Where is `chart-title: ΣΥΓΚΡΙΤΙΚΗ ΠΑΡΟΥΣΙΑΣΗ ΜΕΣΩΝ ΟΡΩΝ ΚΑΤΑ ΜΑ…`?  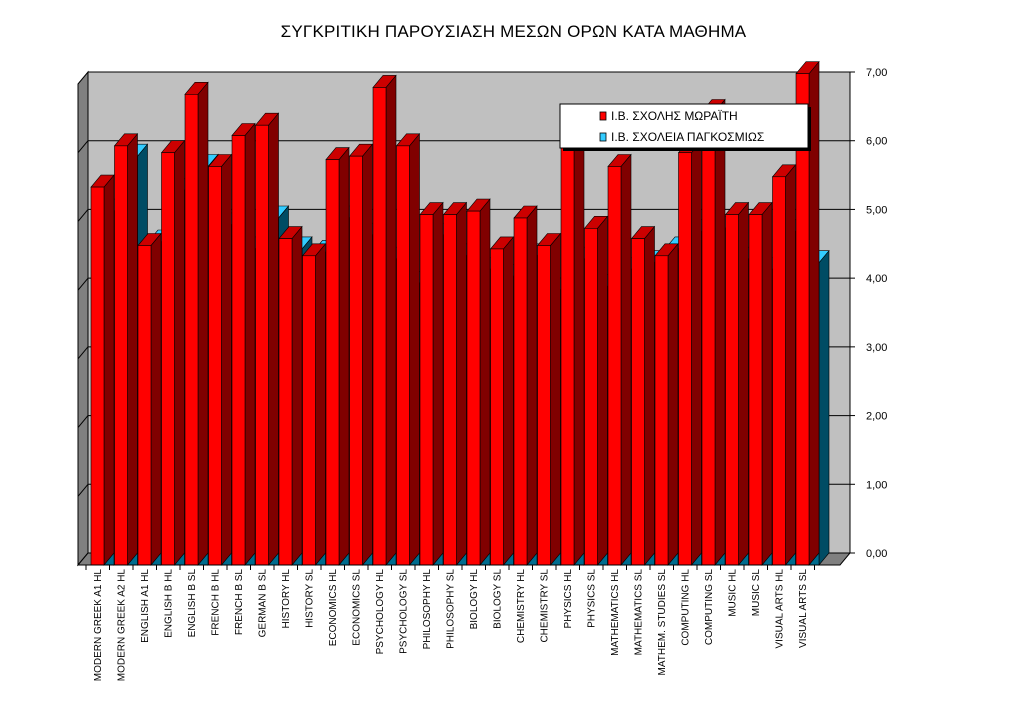
chart-title: ΣΥΓΚΡΙΤΙΚΗ ΠΑΡΟΥΣΙΑΣΗ ΜΕΣΩΝ ΟΡΩΝ ΚΑΤΑ ΜΑ… is located at coordinates (513, 31).